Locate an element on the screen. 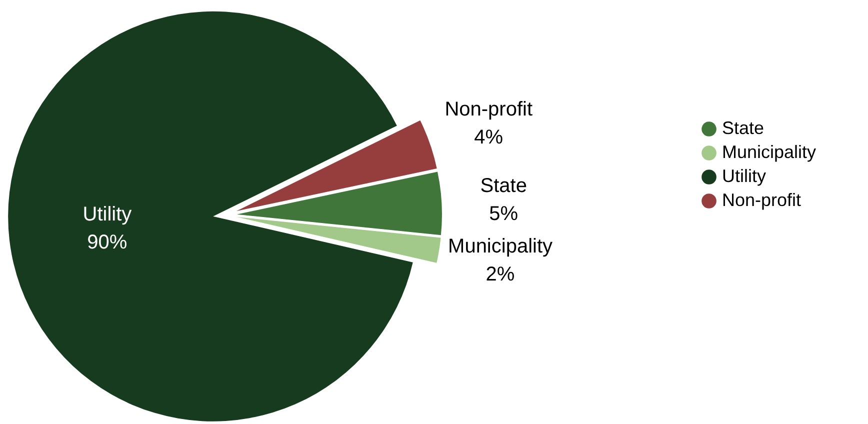  legend-label: Municipality is located at coordinates (769, 152).